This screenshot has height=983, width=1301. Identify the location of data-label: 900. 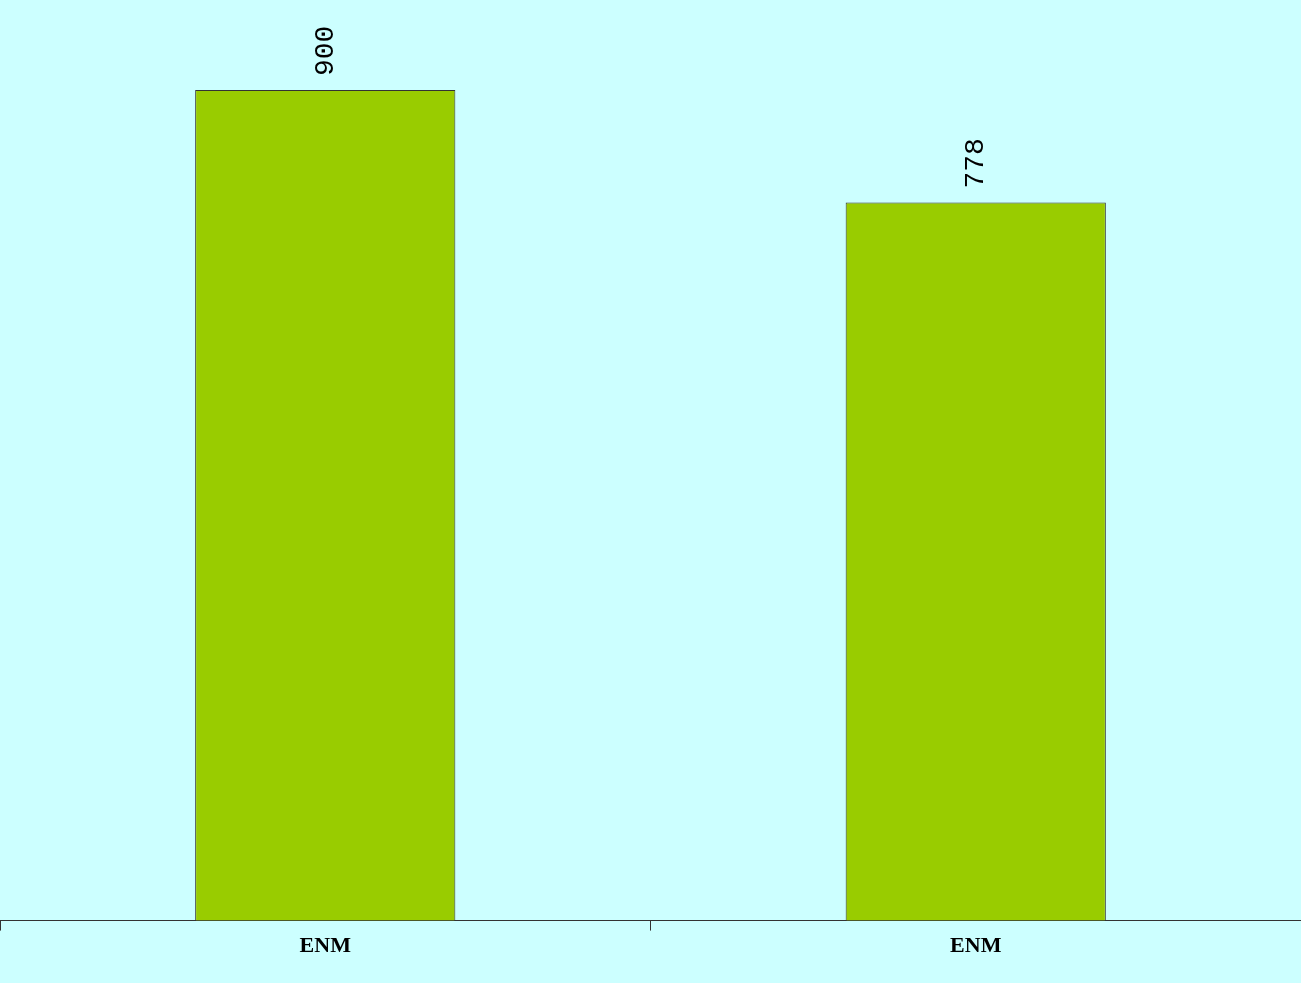
(325, 50).